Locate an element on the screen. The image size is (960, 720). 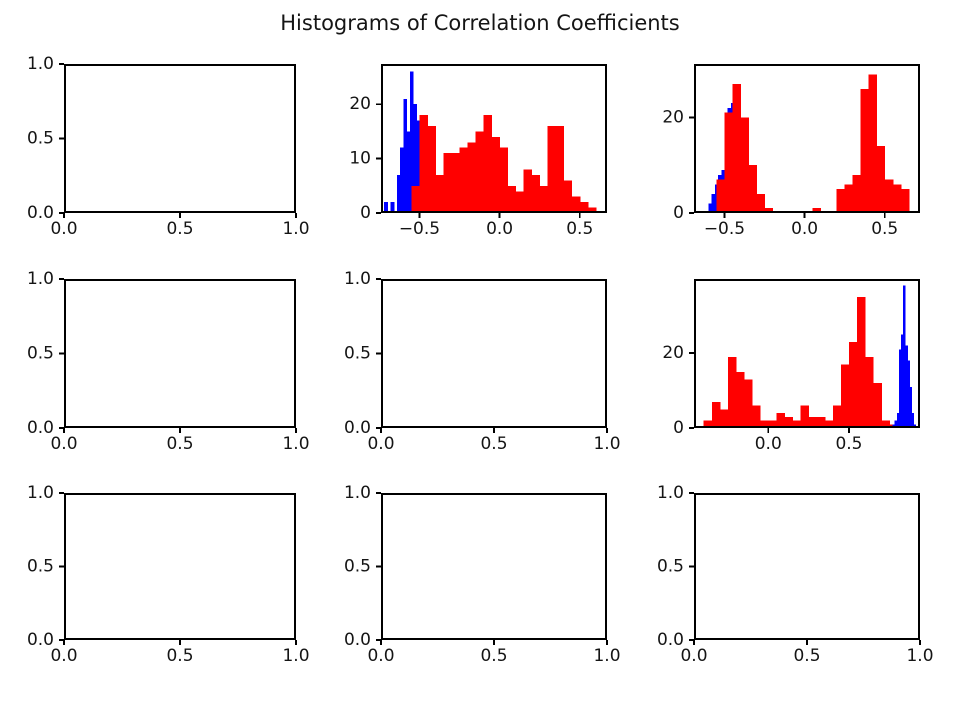
subplot-0-0: 0.0 0.5 1.0 0.0 0.5 1.0 is located at coordinates (168, 146).